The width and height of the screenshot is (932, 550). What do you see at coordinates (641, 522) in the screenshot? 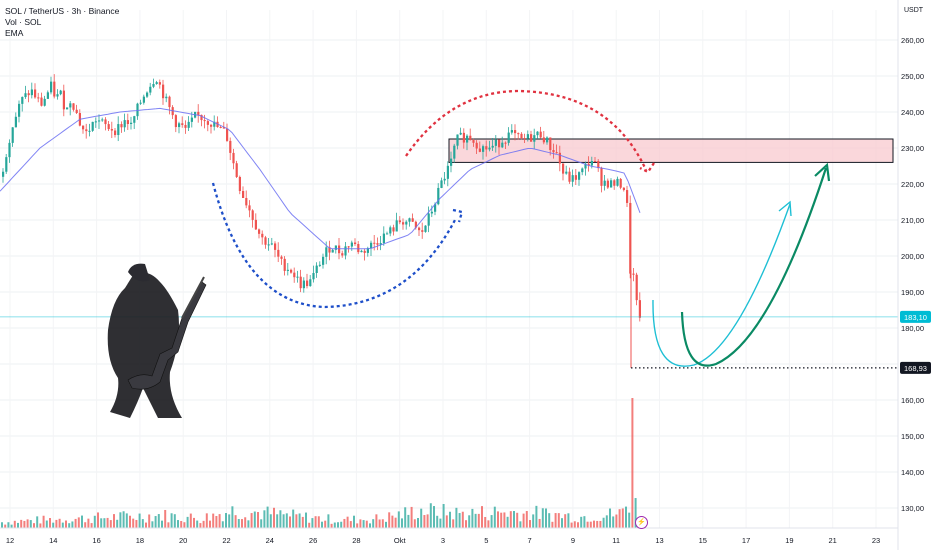
I see `lightning-icon: ⚡` at bounding box center [641, 522].